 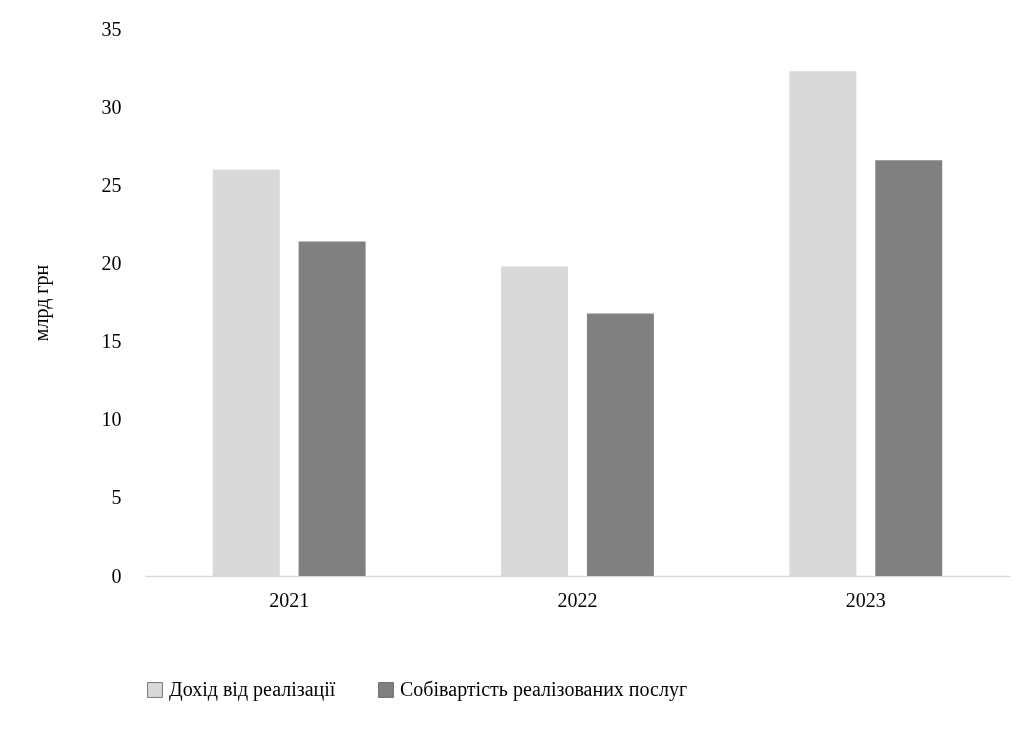 What do you see at coordinates (111, 262) in the screenshot?
I see `y-tick-label: 20` at bounding box center [111, 262].